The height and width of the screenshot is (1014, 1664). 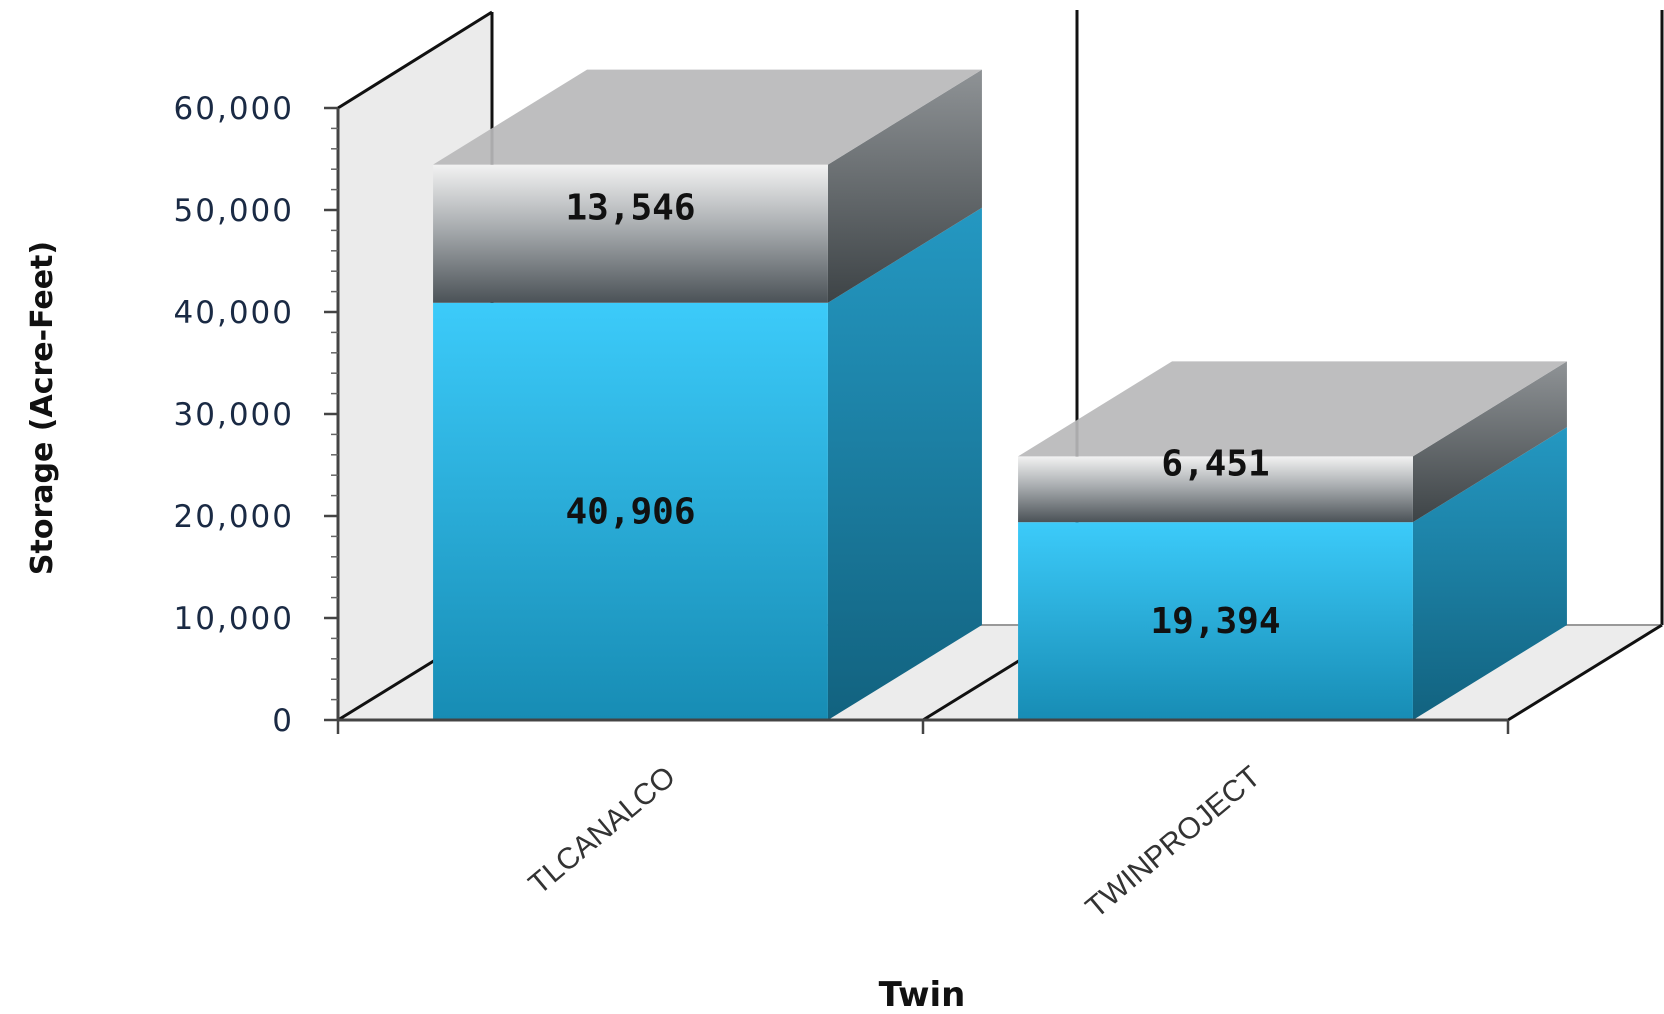 What do you see at coordinates (630, 208) in the screenshot?
I see `data-label: 13,546` at bounding box center [630, 208].